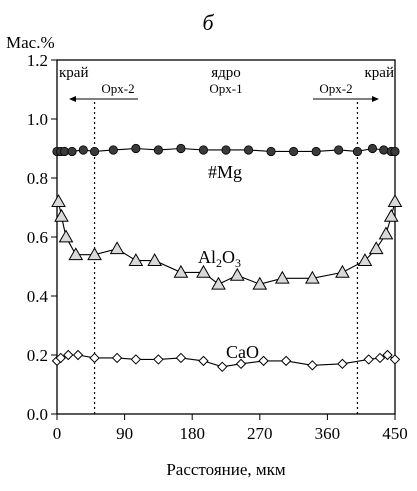 The height and width of the screenshot is (491, 417). I want to click on zone-right-arrowhead, so click(375, 99).